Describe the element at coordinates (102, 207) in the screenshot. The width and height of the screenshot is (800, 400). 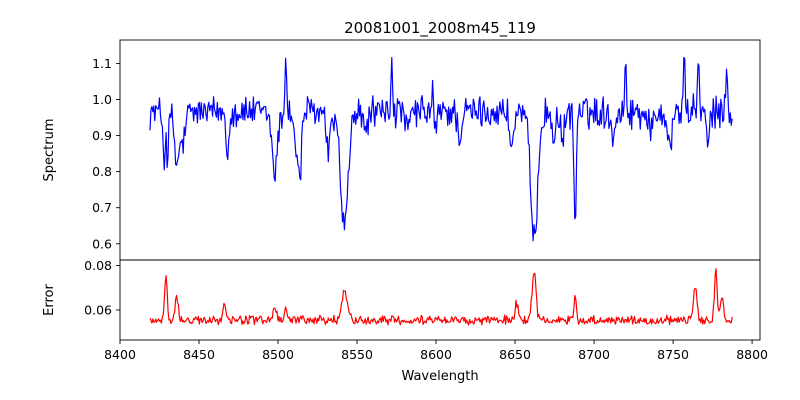
I see `spectrum-ytick-label: 0.7` at that location.